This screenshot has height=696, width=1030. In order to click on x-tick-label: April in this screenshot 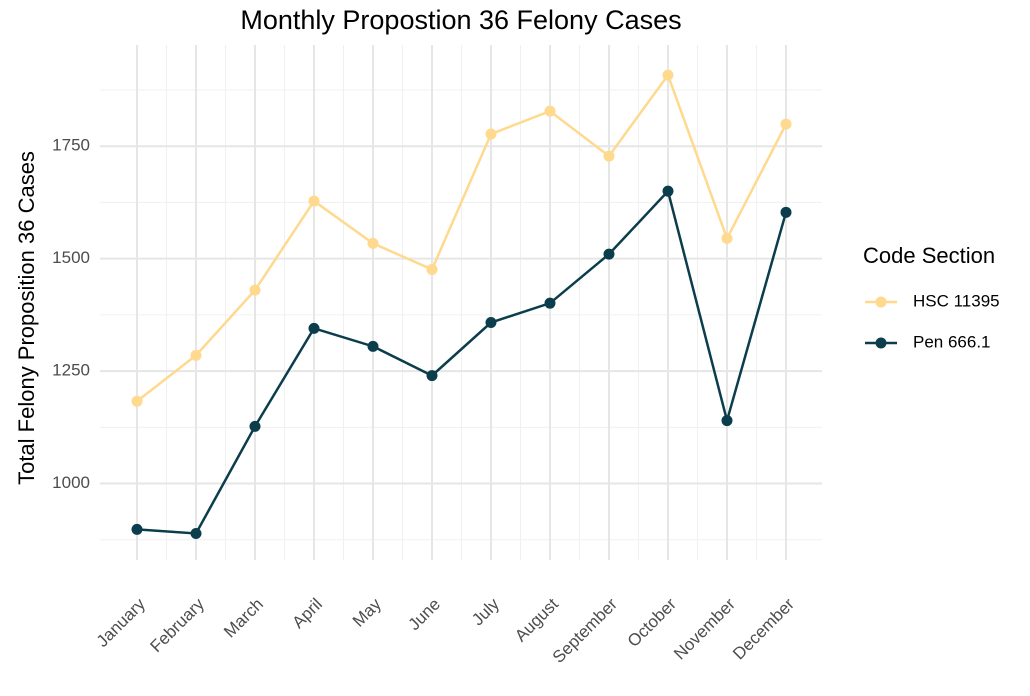, I will do `click(307, 613)`.